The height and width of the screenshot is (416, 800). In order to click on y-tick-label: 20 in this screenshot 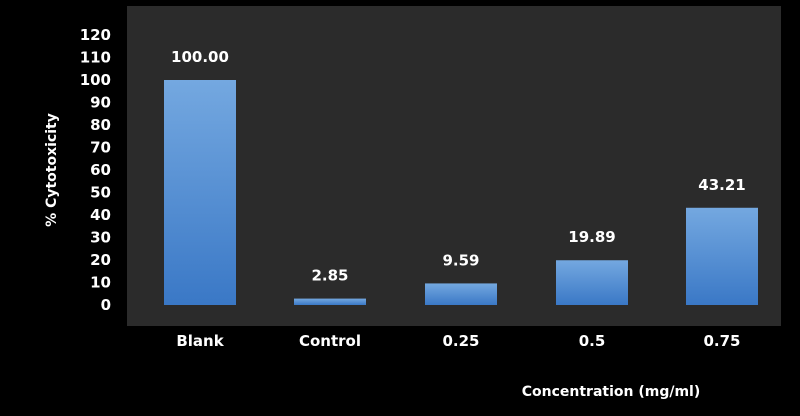, I will do `click(100, 260)`.